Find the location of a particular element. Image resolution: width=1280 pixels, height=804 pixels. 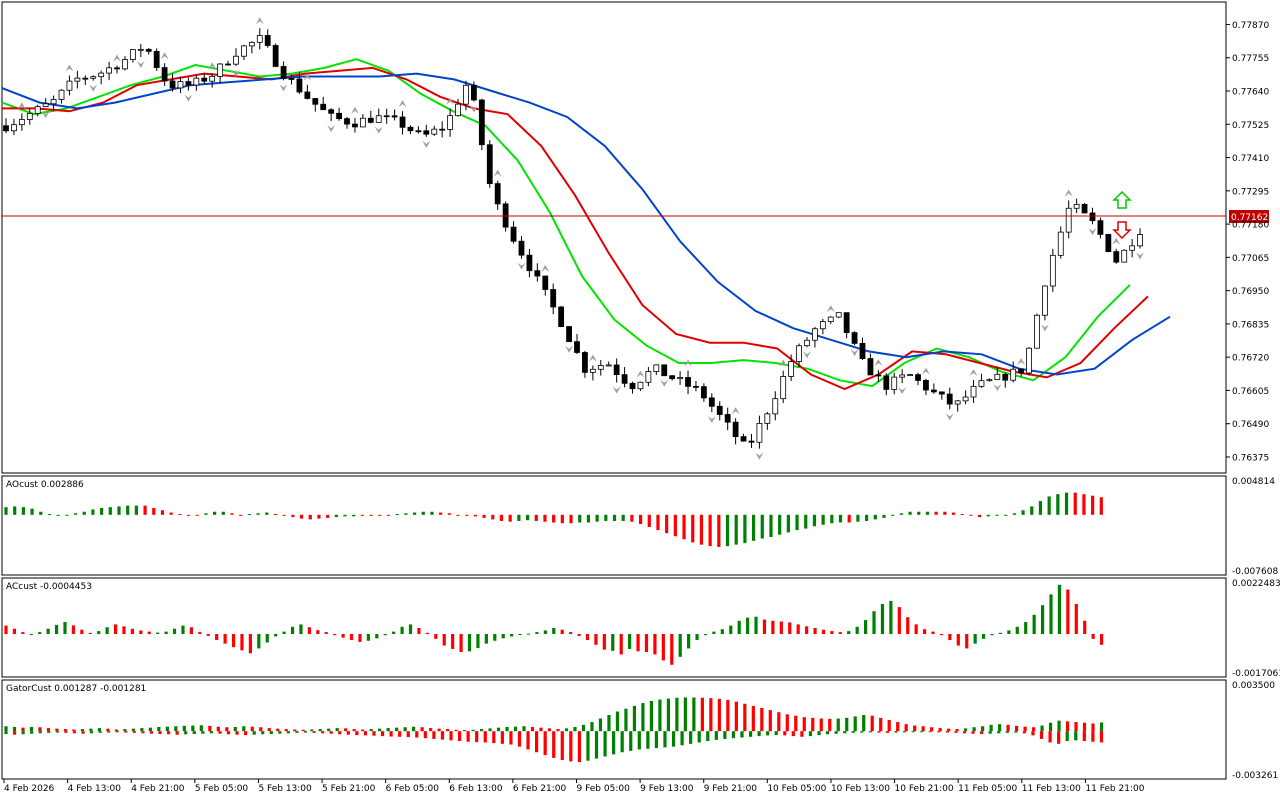

time-tick-label: 9 Feb 05:00 is located at coordinates (604, 789).